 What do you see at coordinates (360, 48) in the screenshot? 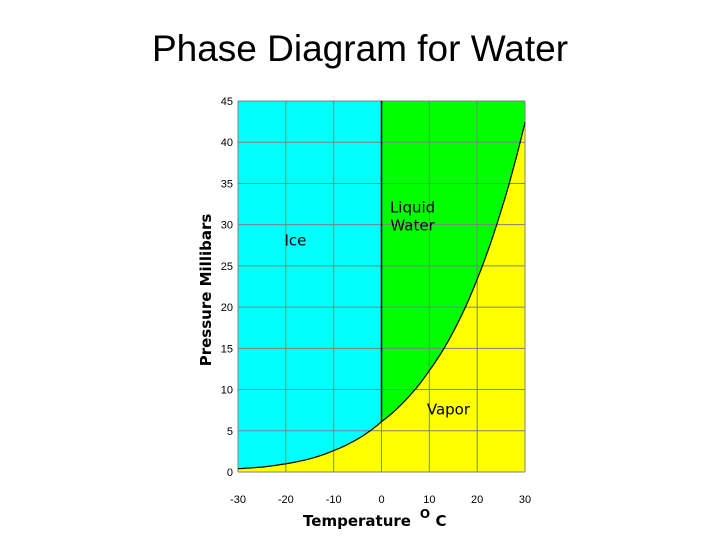
I see `page-title: Phase Diagram for Water` at bounding box center [360, 48].